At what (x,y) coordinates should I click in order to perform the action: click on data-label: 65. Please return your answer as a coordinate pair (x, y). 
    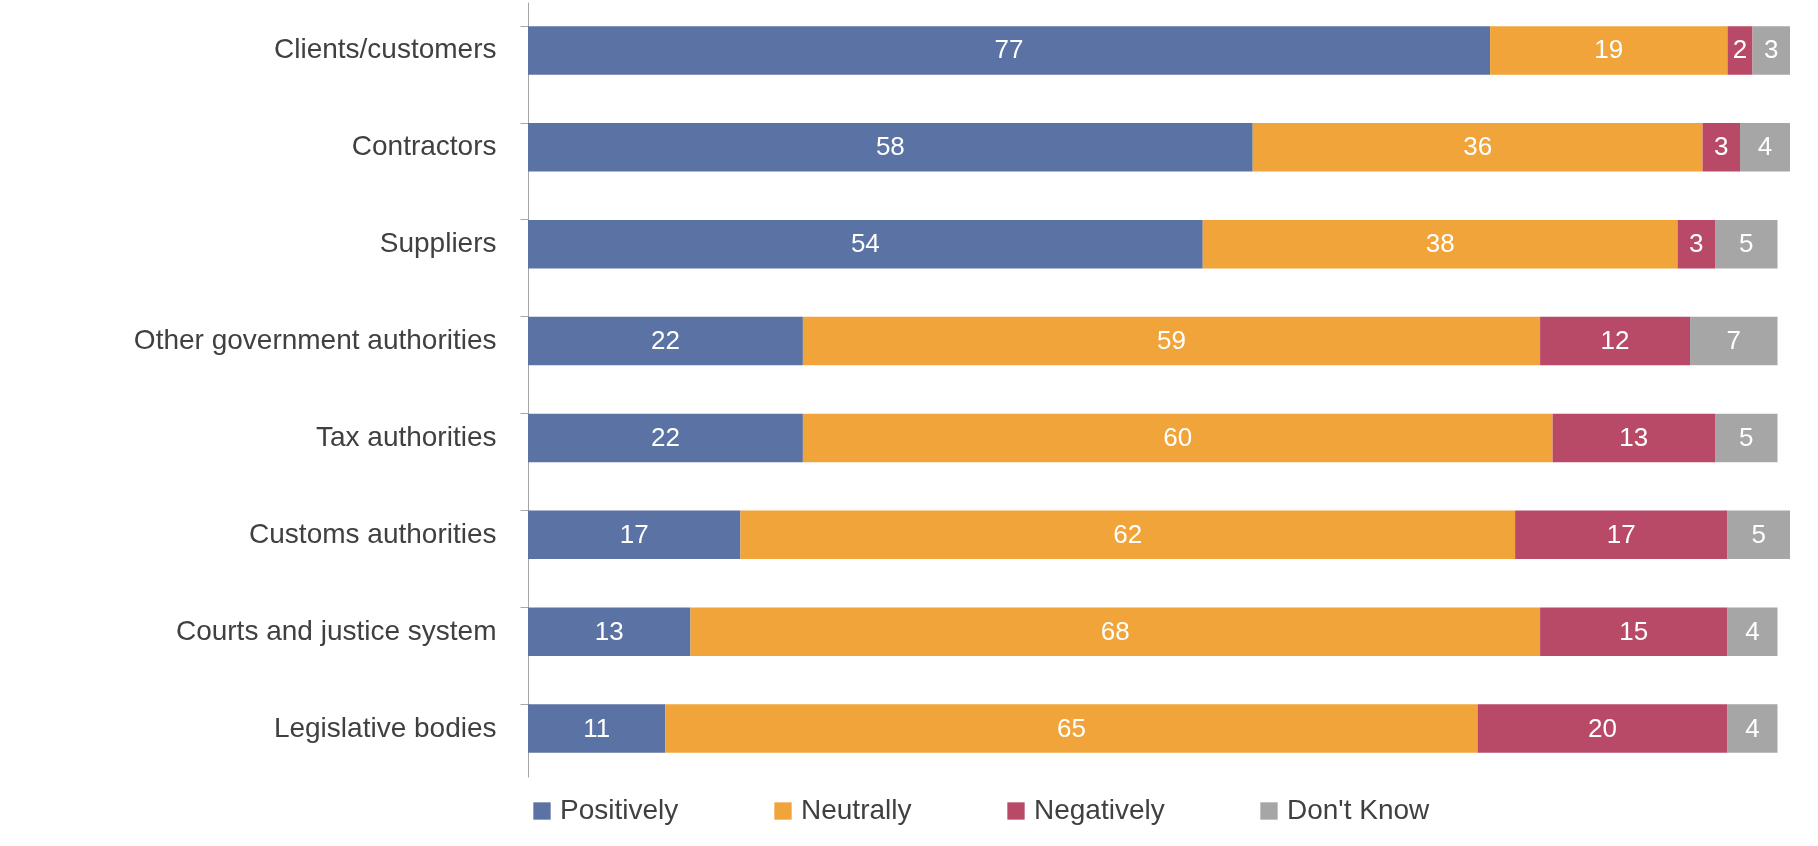
    Looking at the image, I should click on (1071, 727).